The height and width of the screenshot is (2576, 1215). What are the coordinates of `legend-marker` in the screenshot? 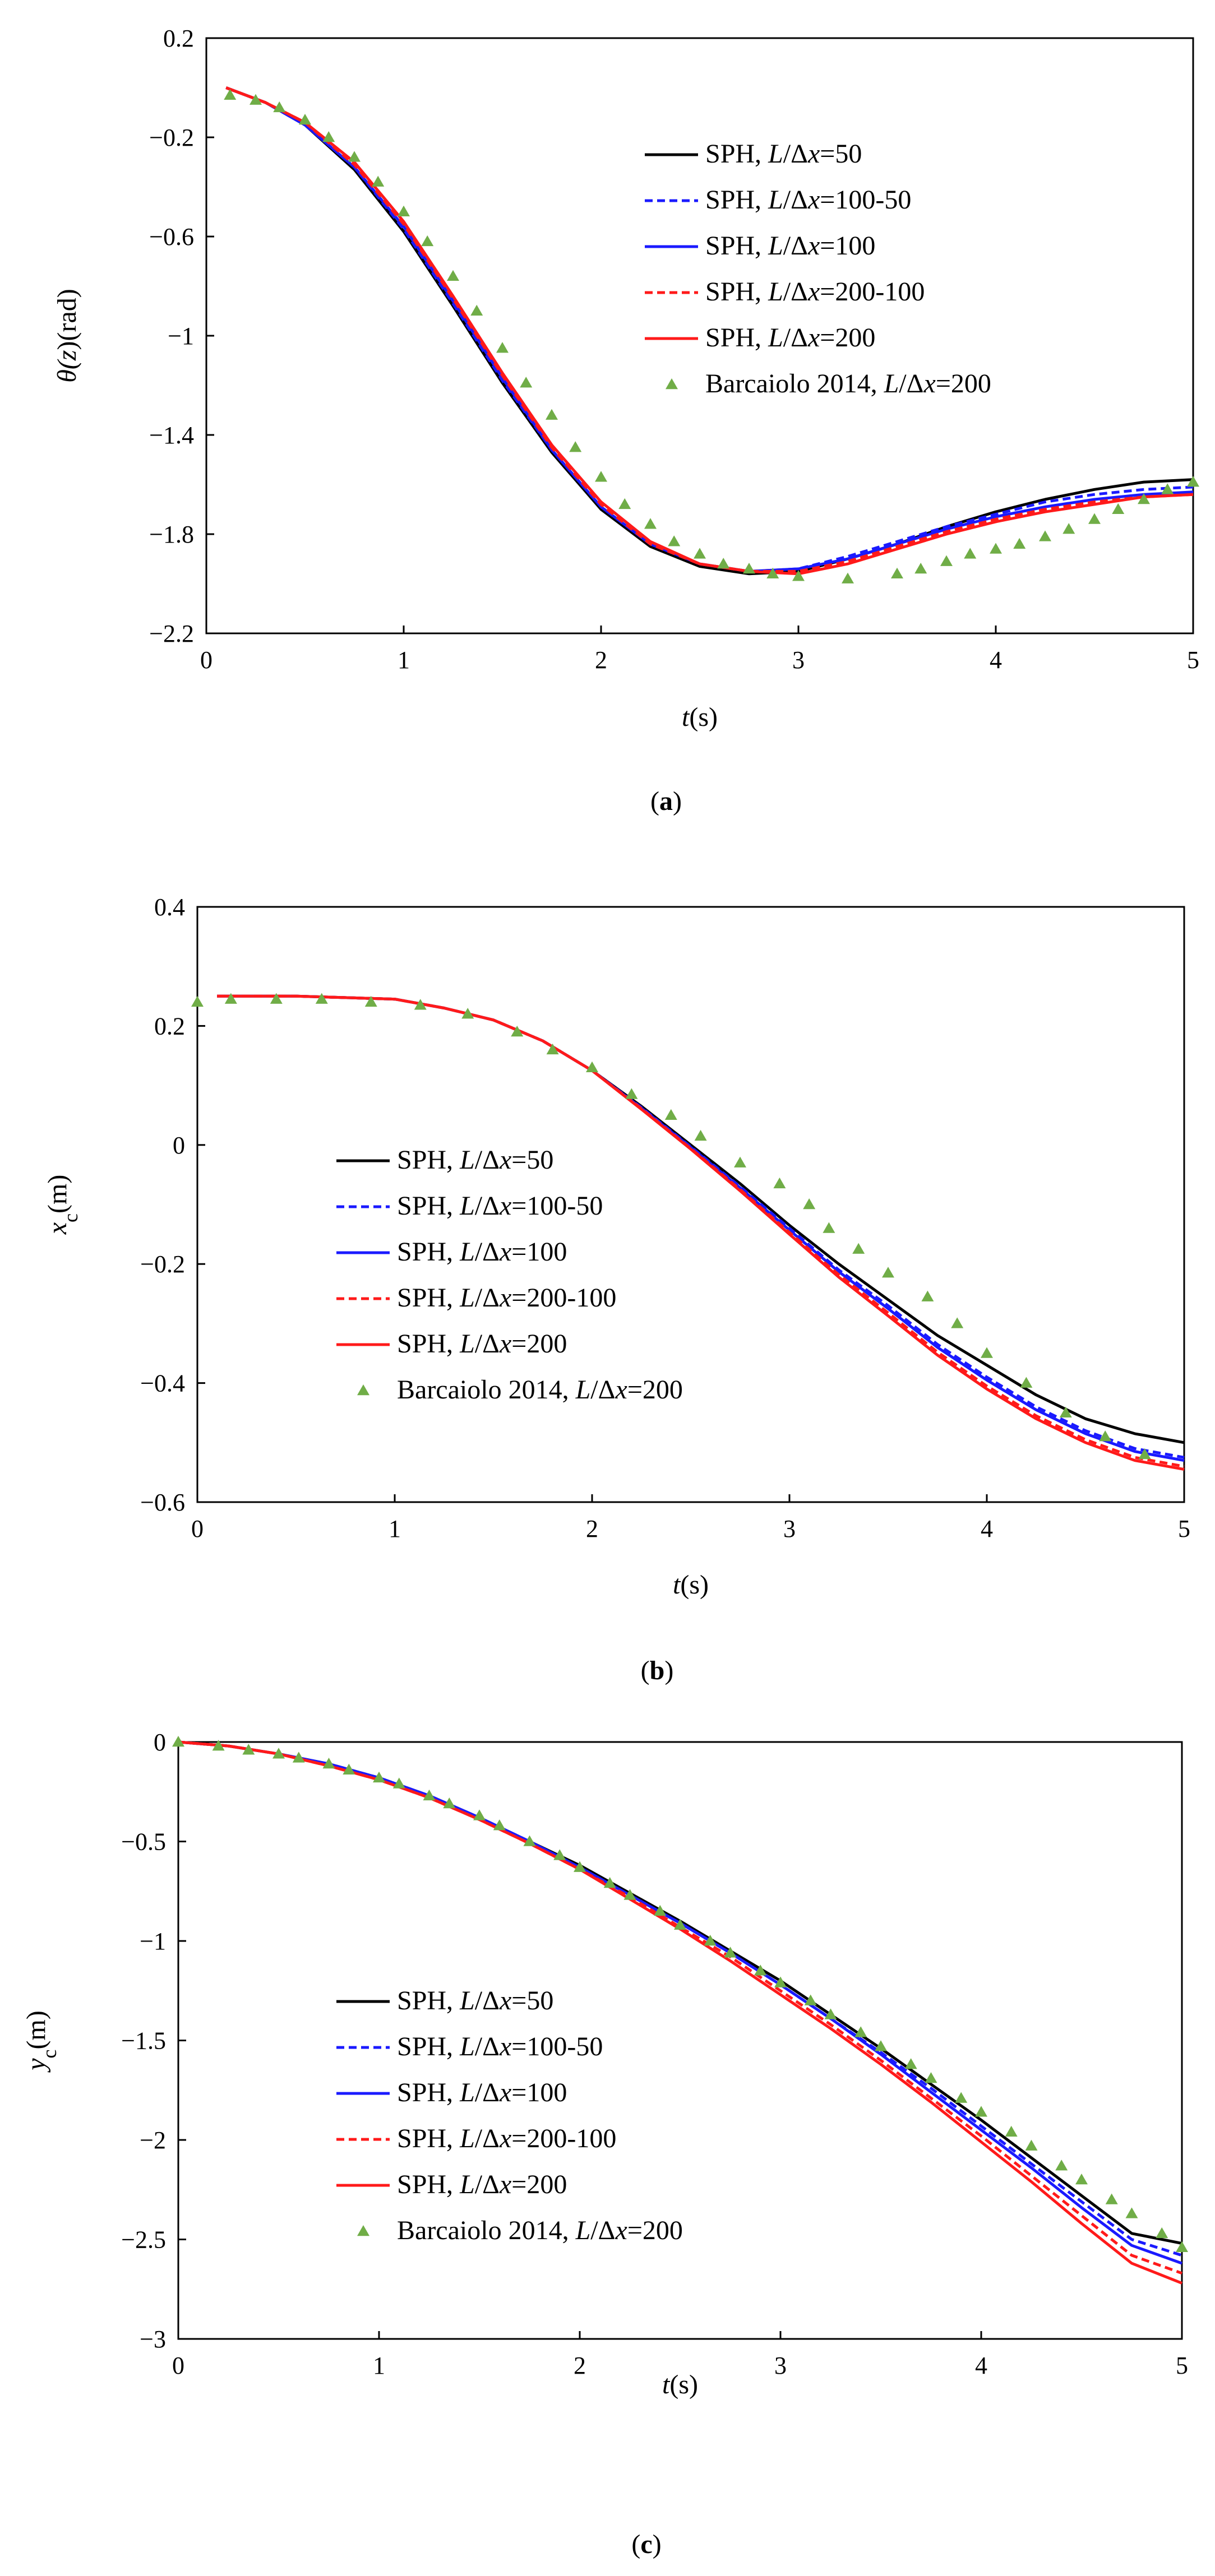 It's located at (363, 2230).